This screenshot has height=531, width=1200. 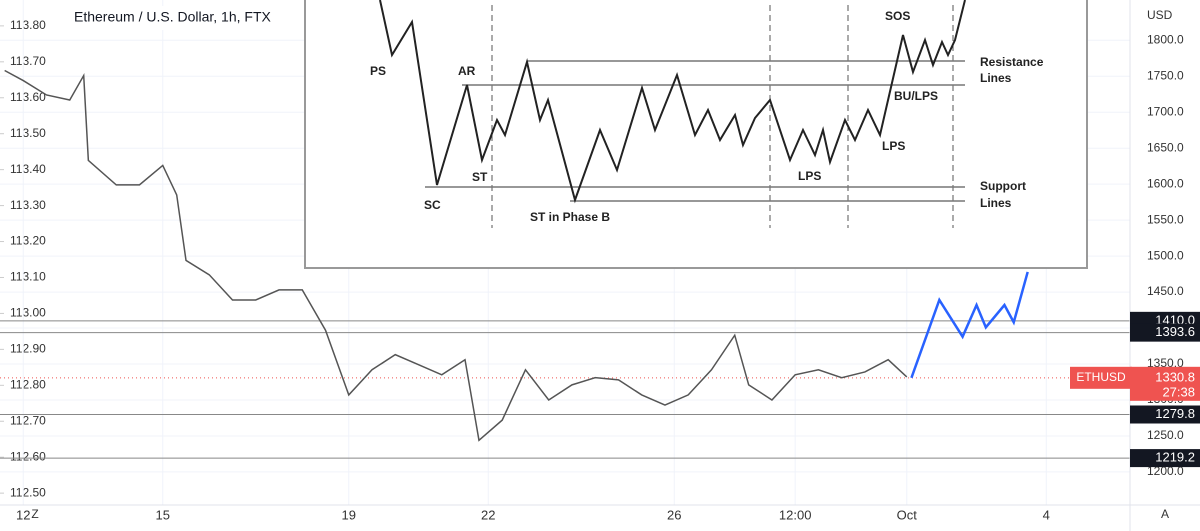 I want to click on inset-label: PS, so click(x=378, y=71).